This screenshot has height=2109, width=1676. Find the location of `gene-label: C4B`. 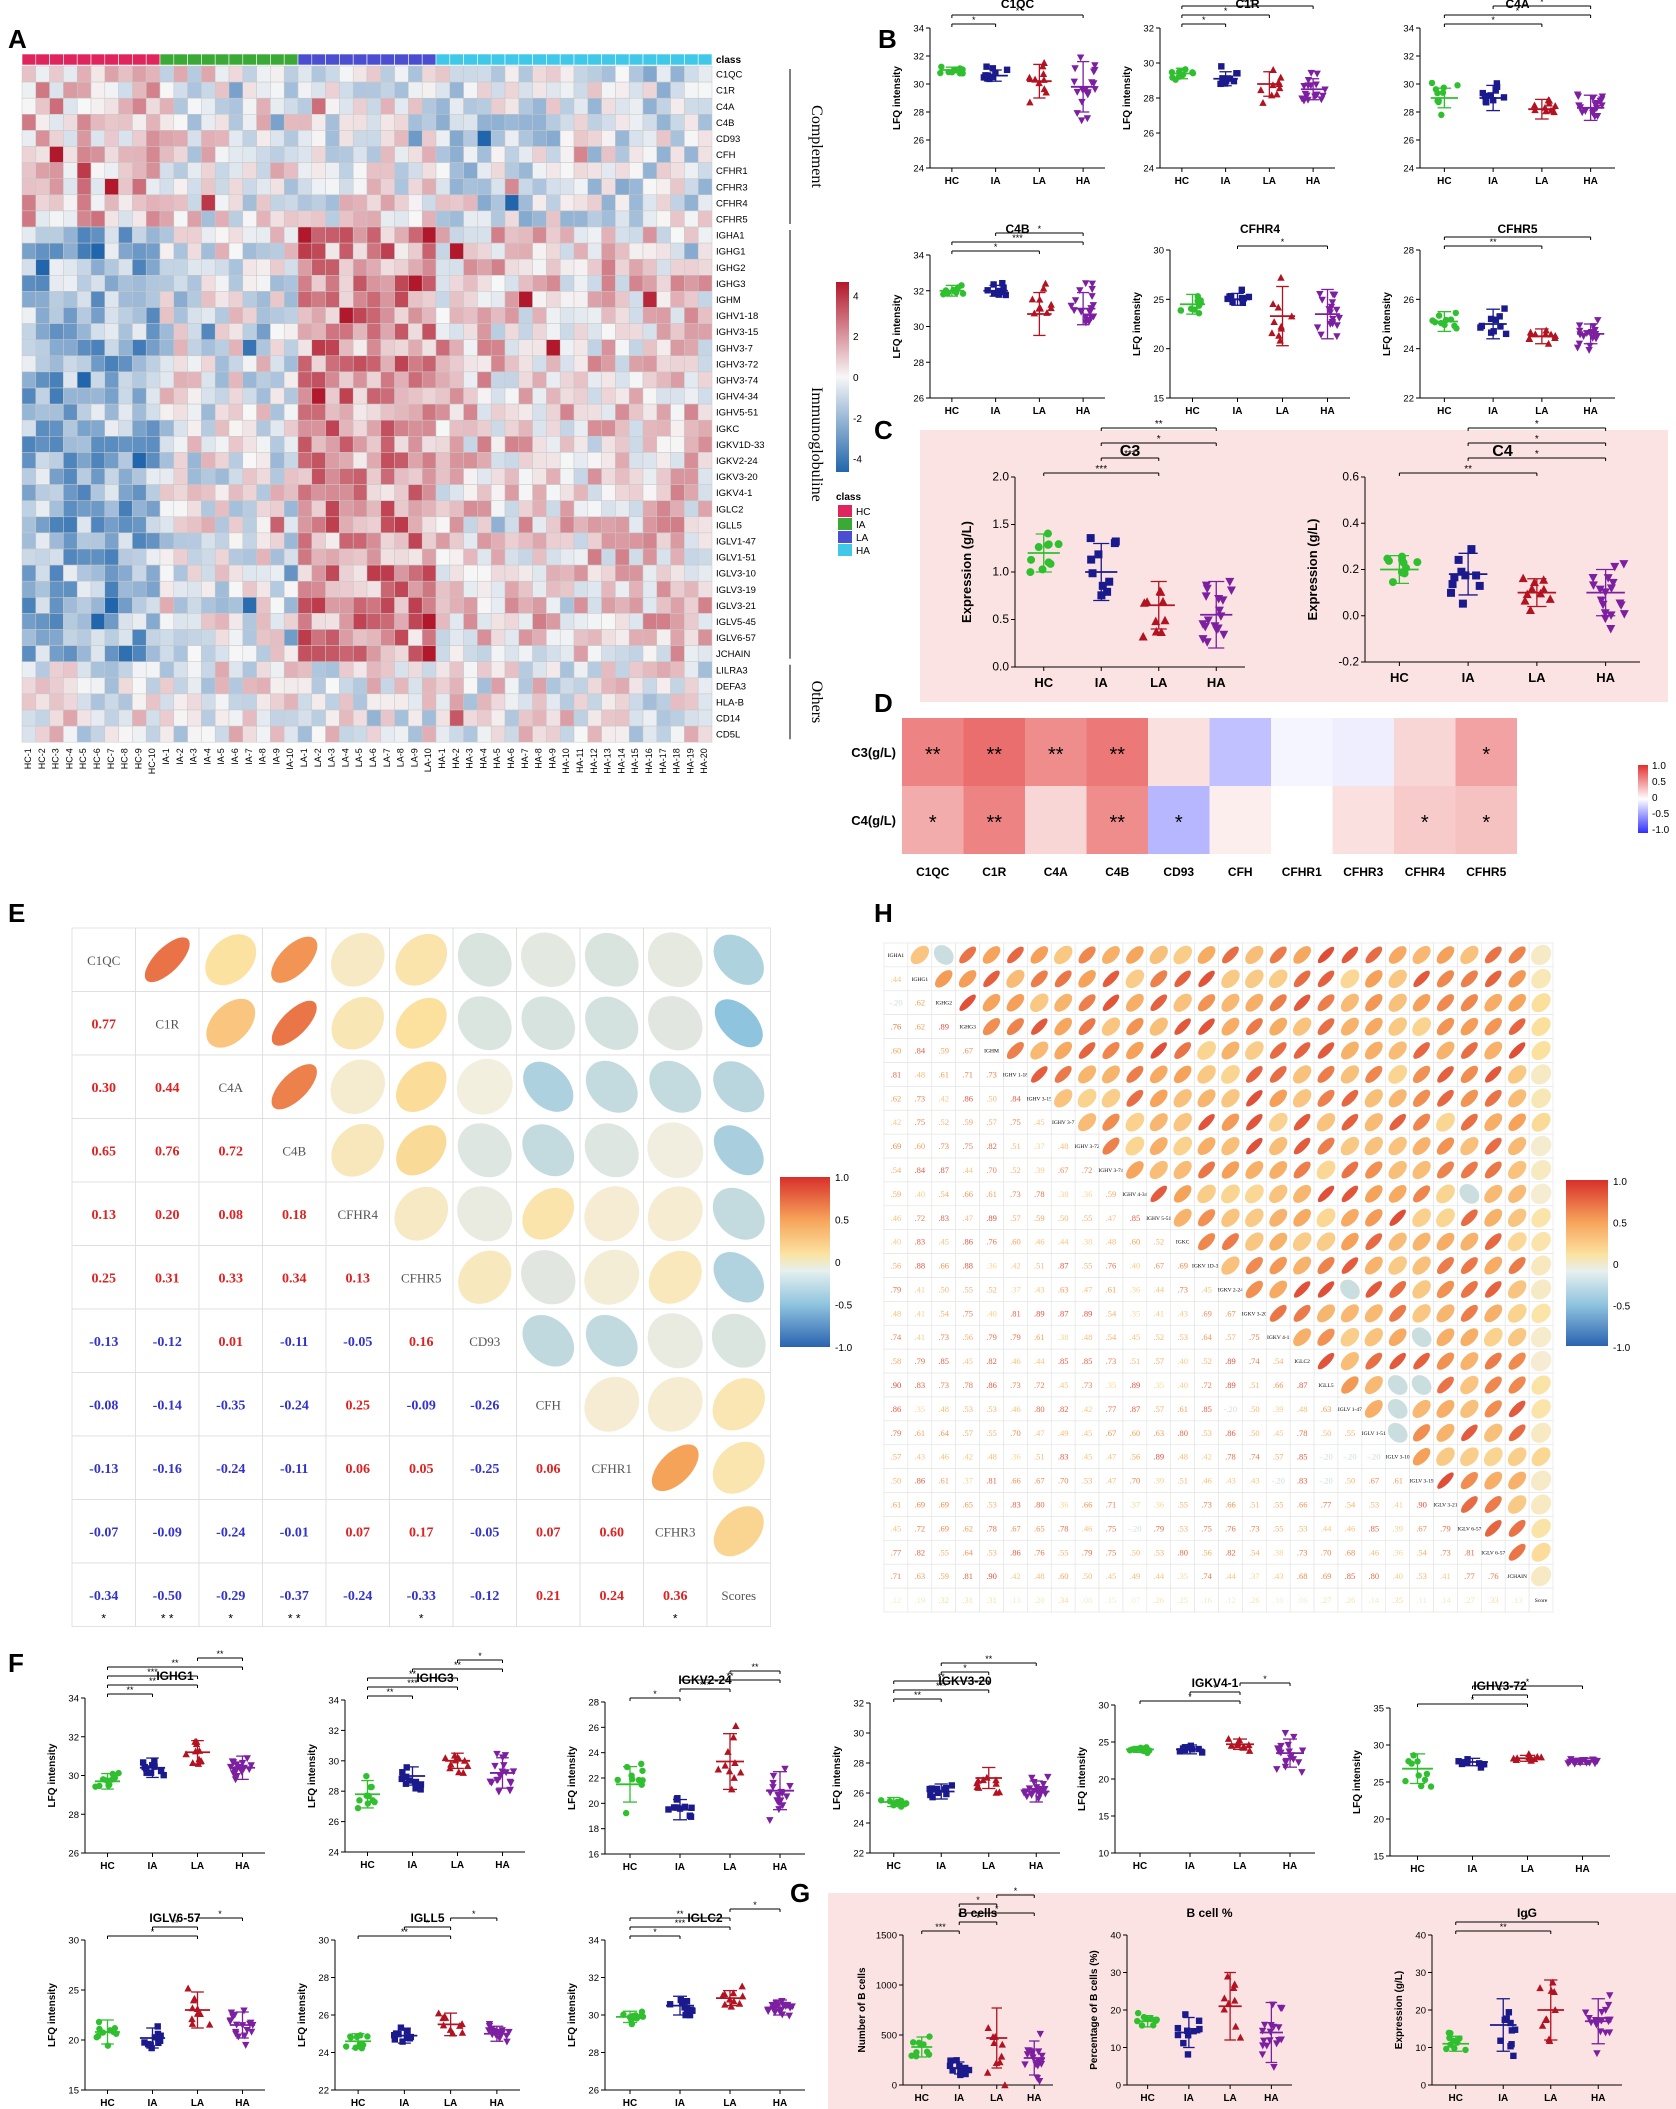

gene-label: C4B is located at coordinates (725, 123).